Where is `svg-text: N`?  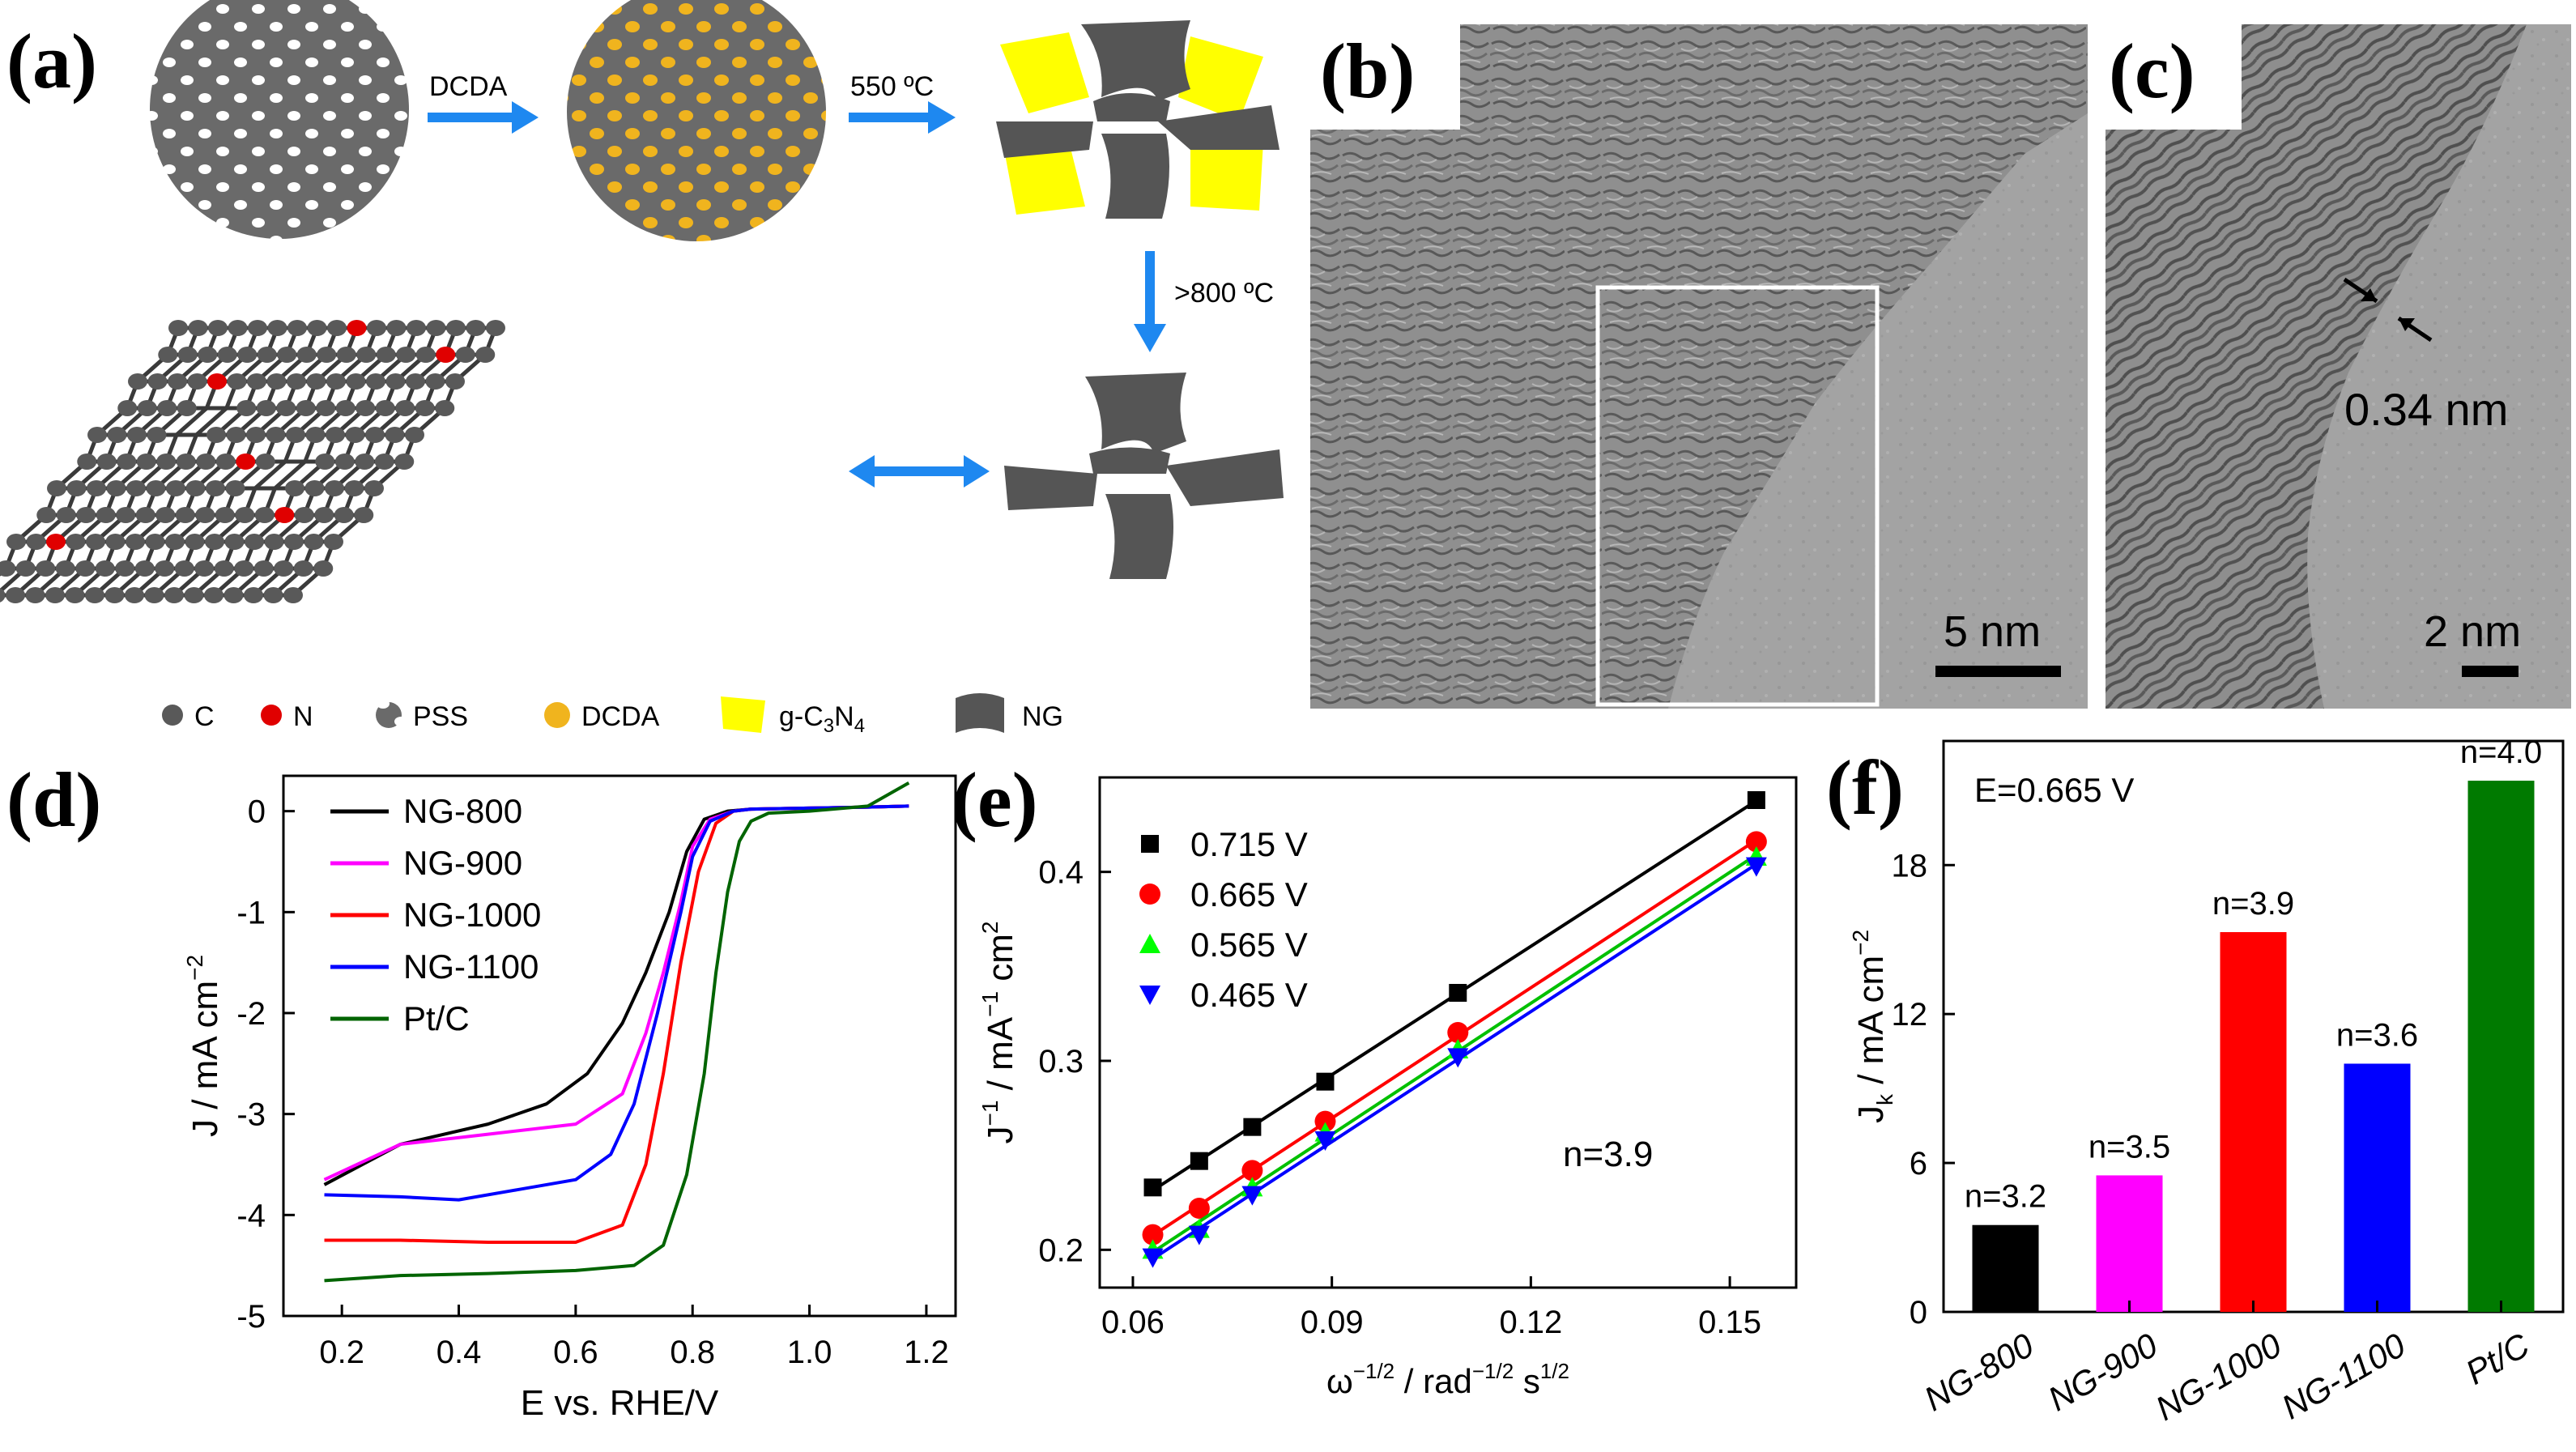 svg-text: N is located at coordinates (303, 716).